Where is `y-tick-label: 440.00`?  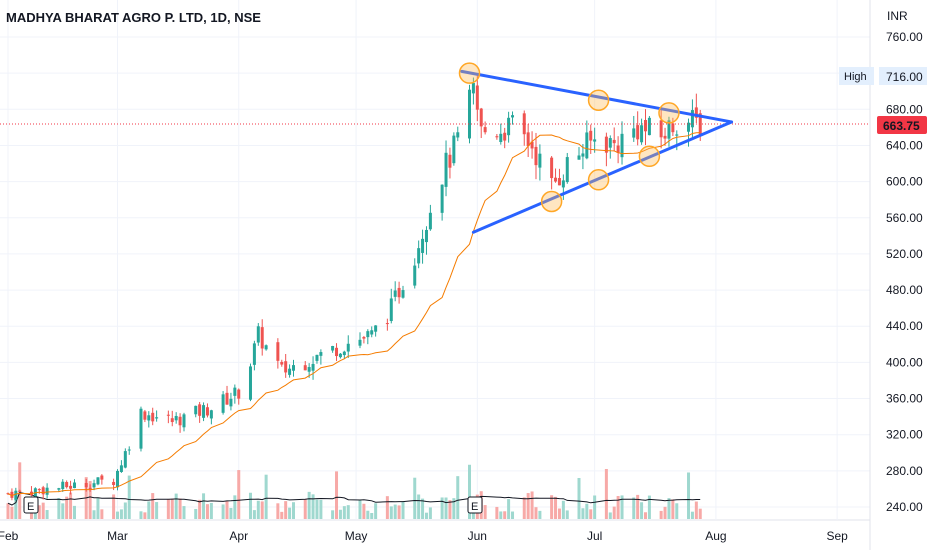 y-tick-label: 440.00 is located at coordinates (904, 326).